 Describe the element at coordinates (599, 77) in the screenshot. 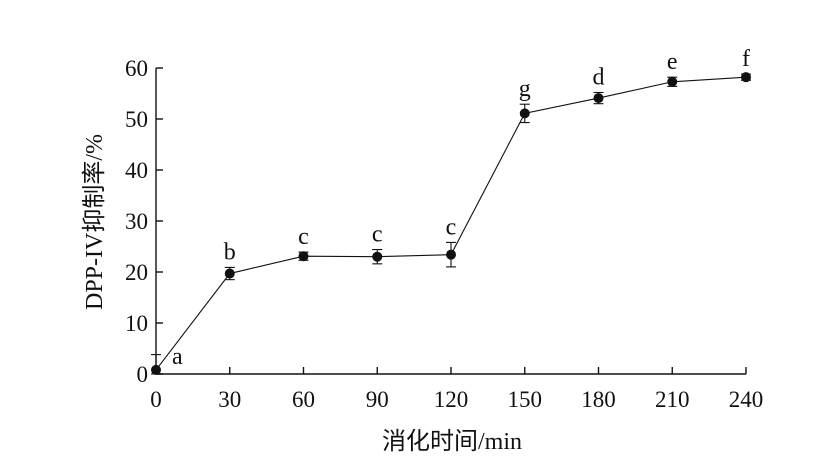

I see `significance-letter: d` at that location.